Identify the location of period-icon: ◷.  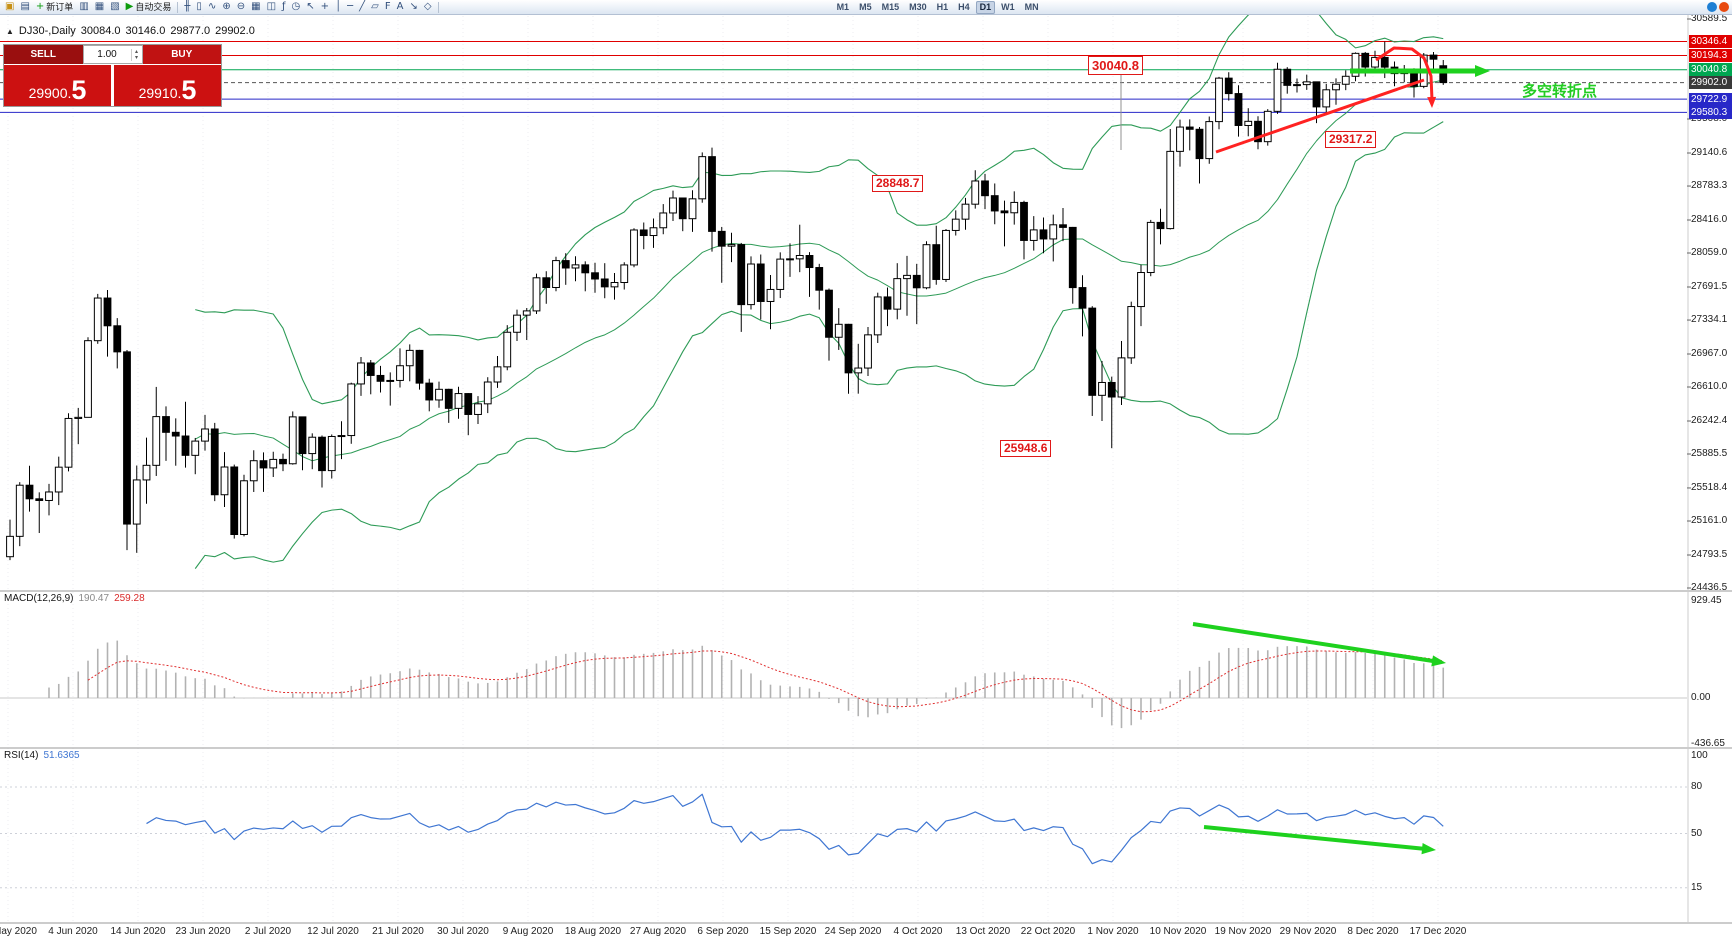
(296, 7).